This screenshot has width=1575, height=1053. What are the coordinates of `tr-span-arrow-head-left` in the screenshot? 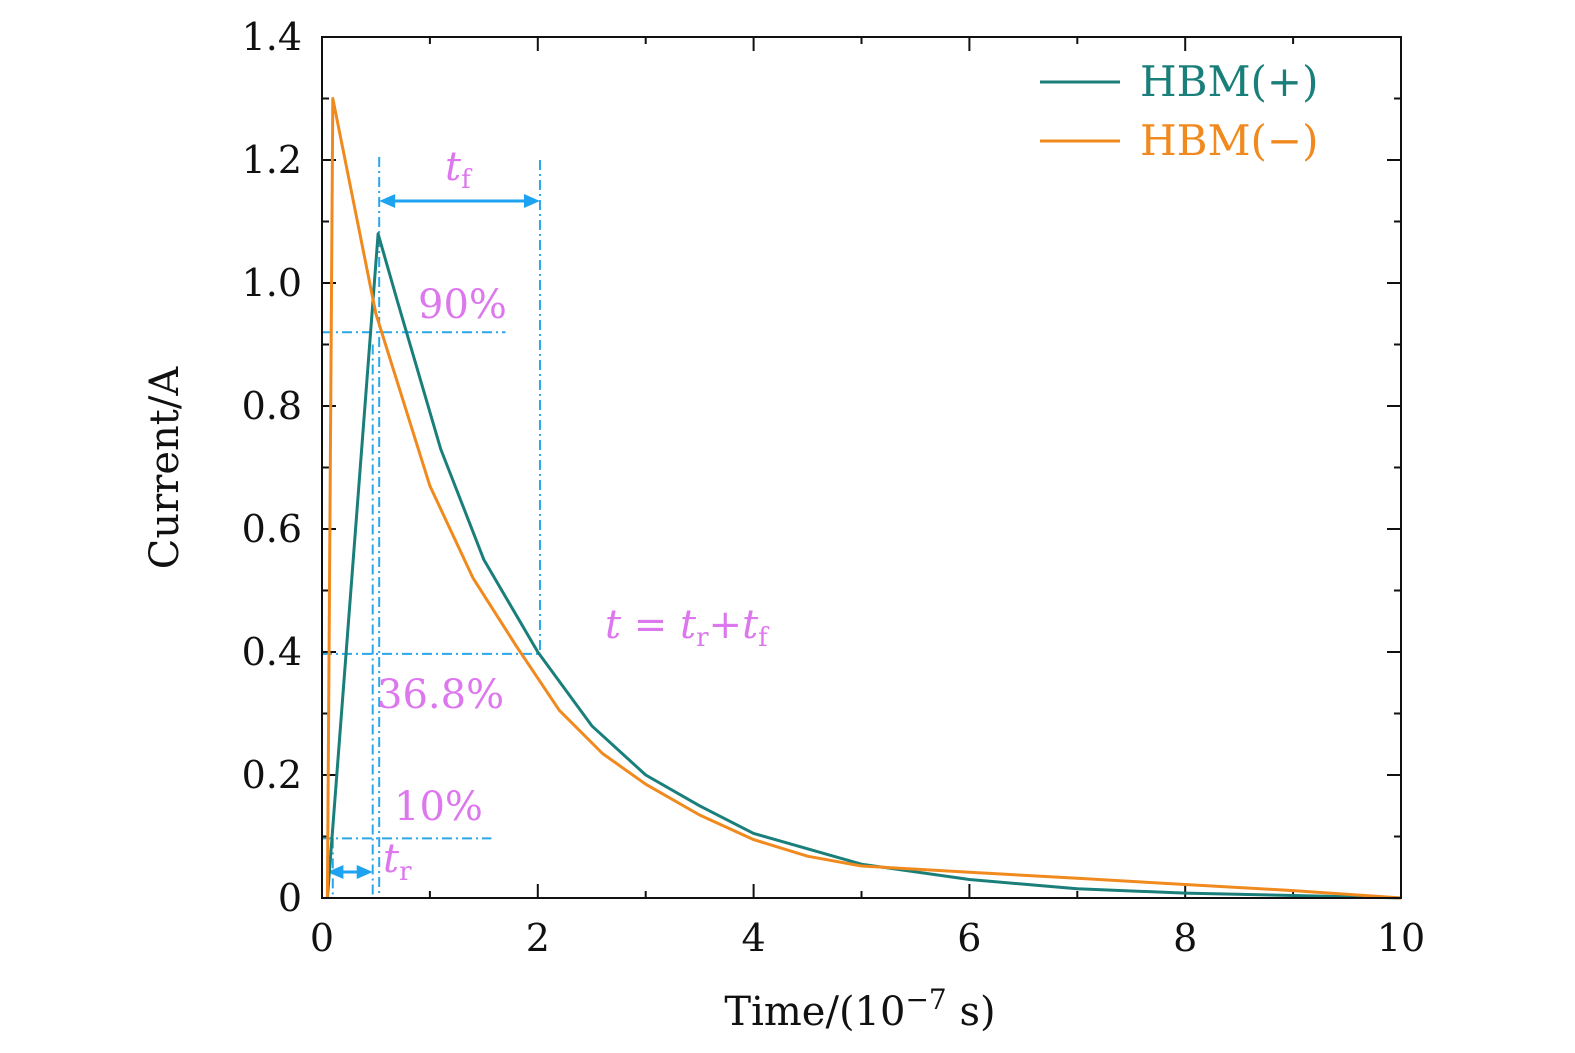 It's located at (335, 872).